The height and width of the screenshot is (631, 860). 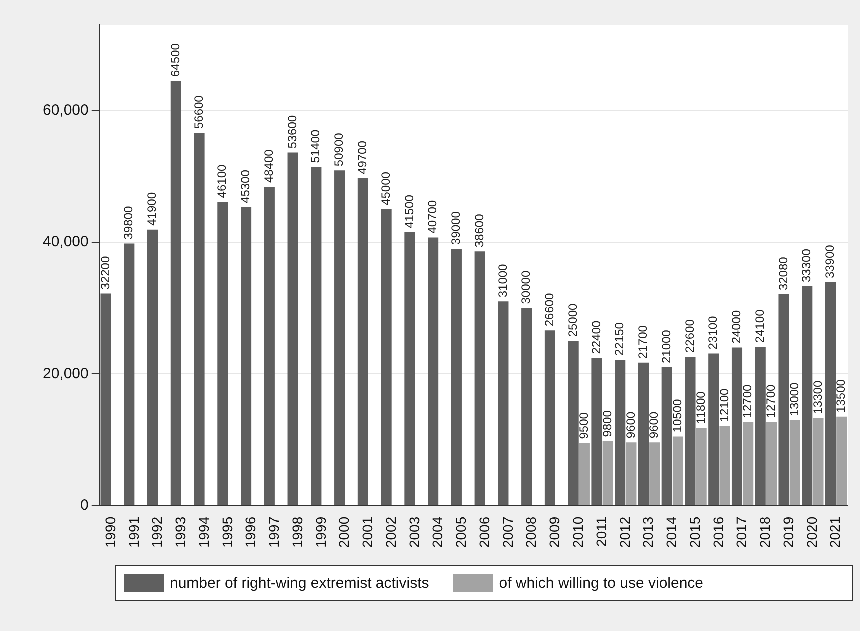 I want to click on data-label: 22400, so click(x=596, y=337).